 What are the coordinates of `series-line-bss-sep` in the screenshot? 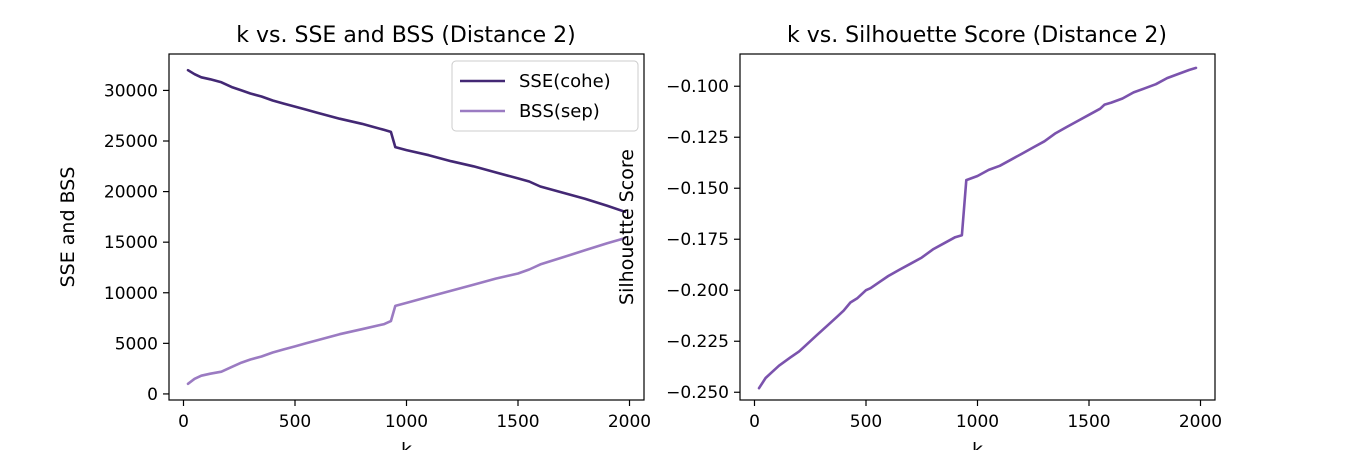 It's located at (406, 311).